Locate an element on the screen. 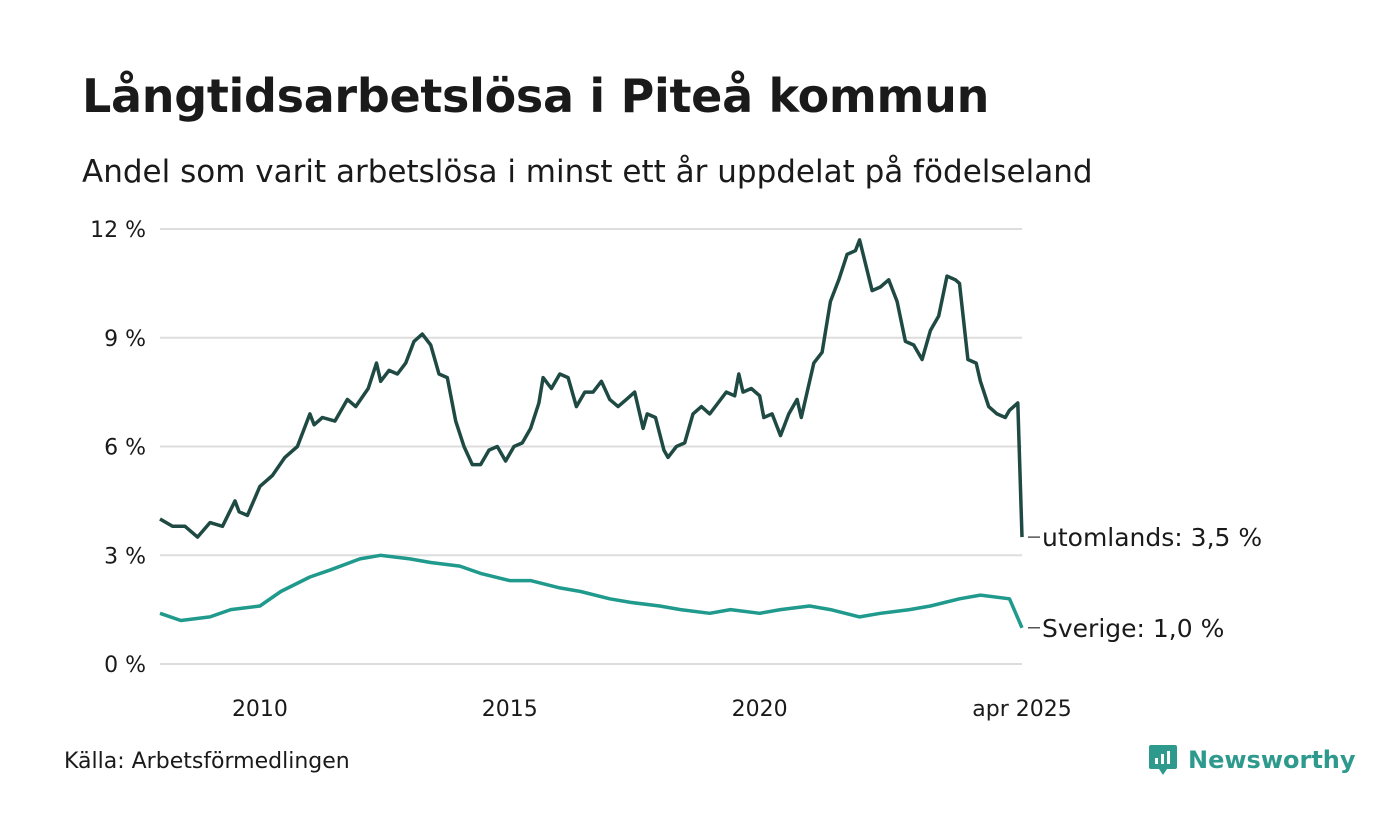 The width and height of the screenshot is (1400, 840). newsworthy-logo: Newsworthy is located at coordinates (1252, 760).